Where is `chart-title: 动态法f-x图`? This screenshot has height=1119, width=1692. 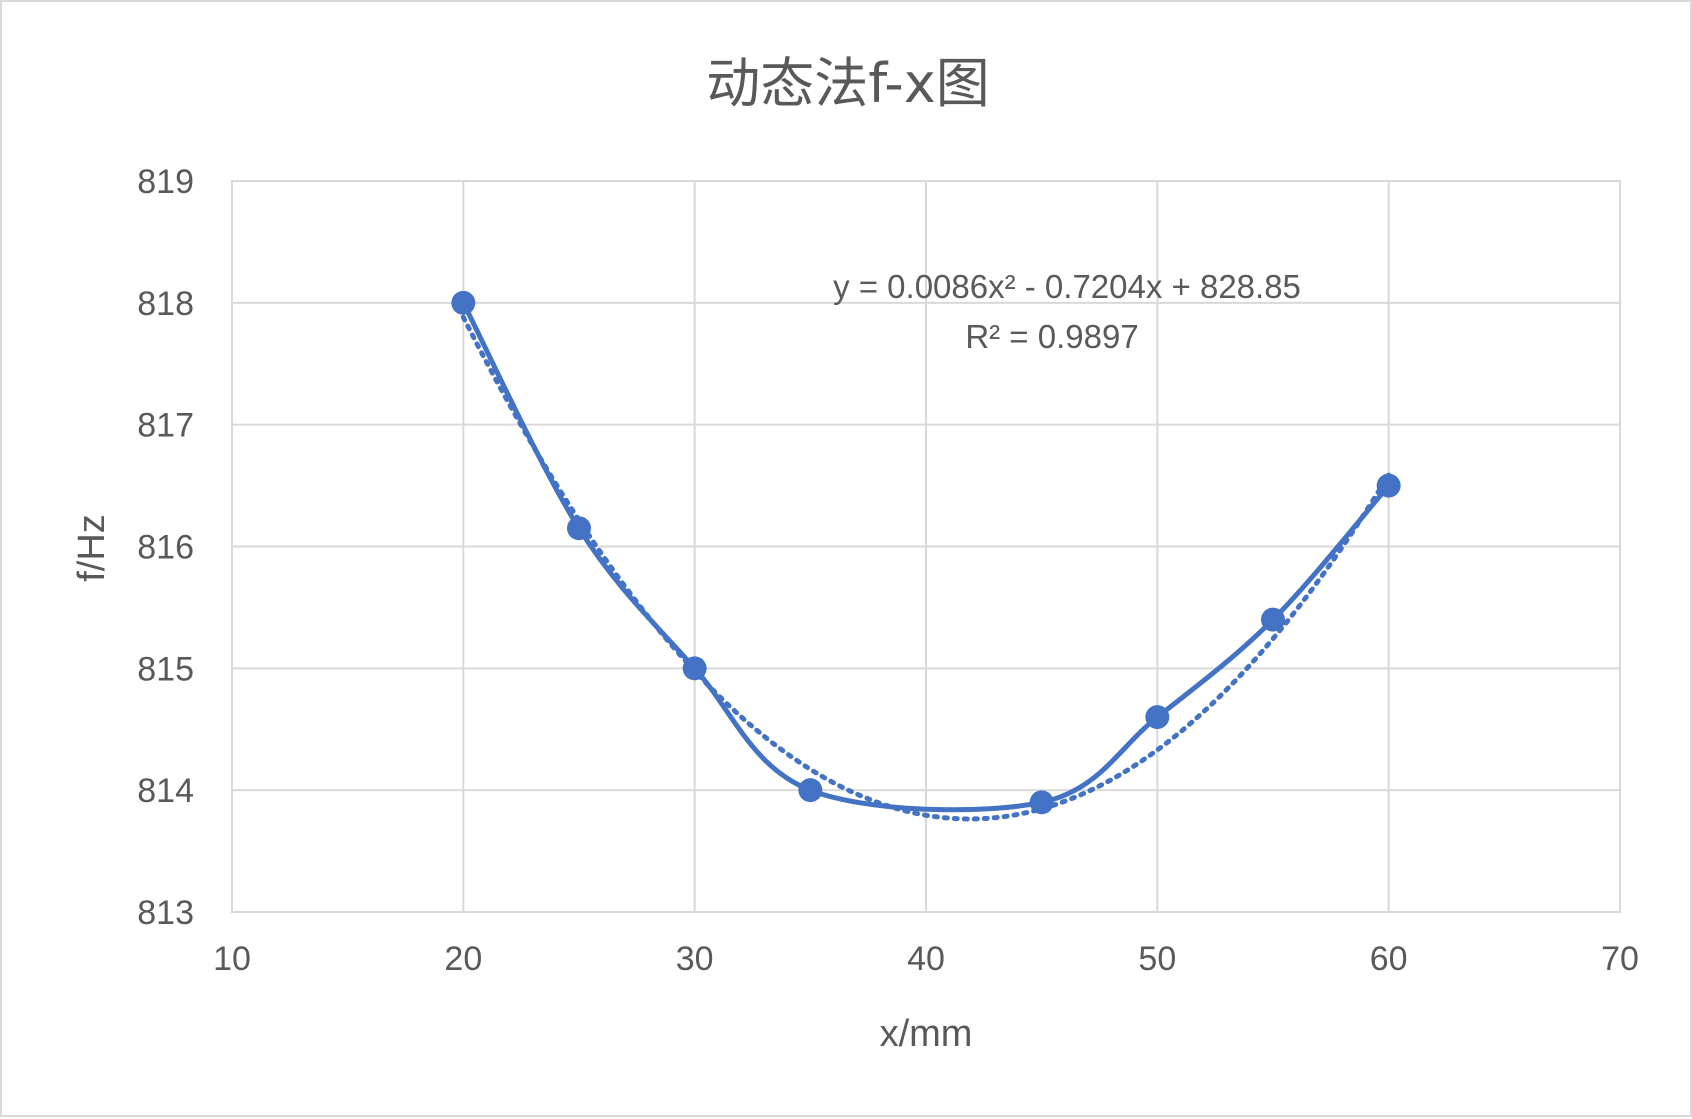 chart-title: 动态法f-x图 is located at coordinates (848, 83).